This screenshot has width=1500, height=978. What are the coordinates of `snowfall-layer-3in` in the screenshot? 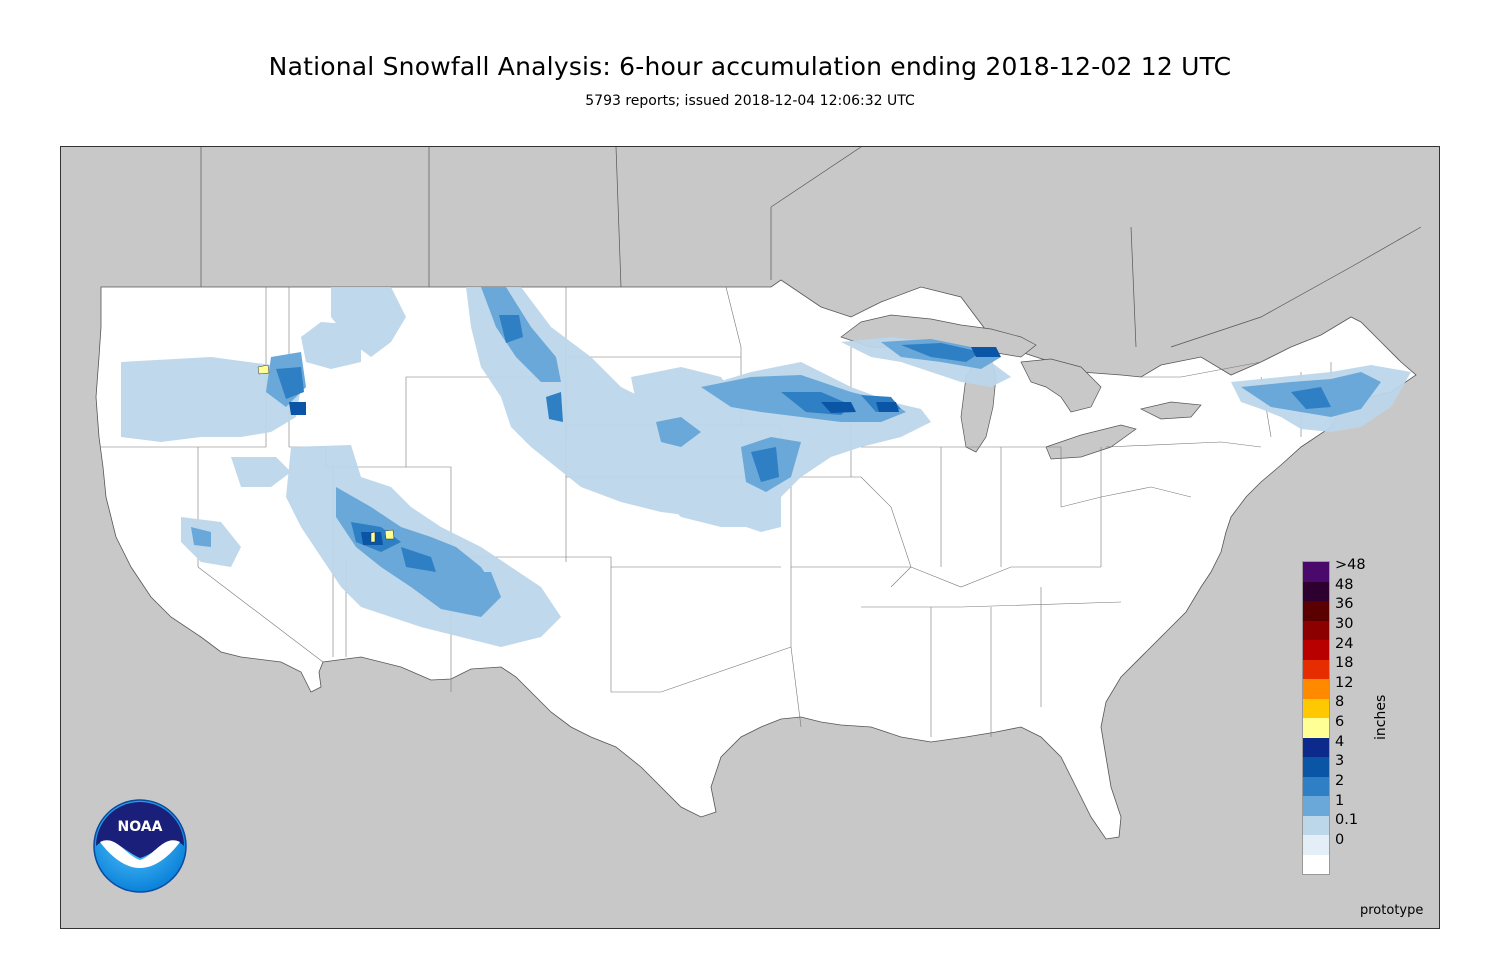 It's located at (645, 446).